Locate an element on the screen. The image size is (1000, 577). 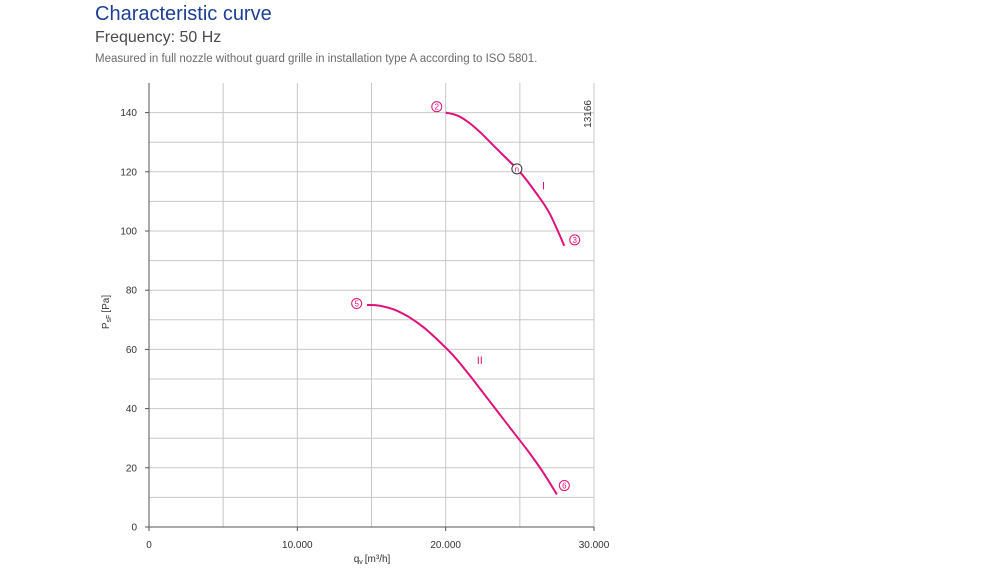
y-tick-label: 100 is located at coordinates (128, 232).